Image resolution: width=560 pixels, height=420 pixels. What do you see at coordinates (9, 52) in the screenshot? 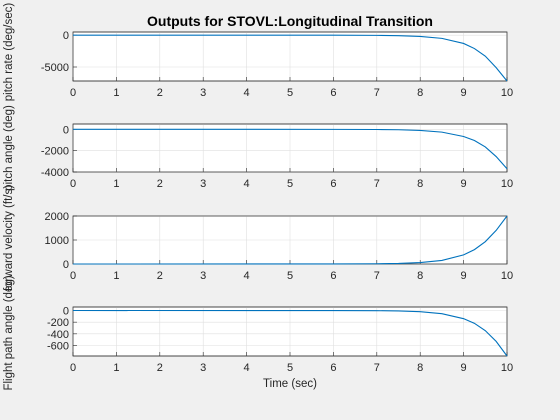
I see `y-axis-label: pitch rate (deg/sec)` at bounding box center [9, 52].